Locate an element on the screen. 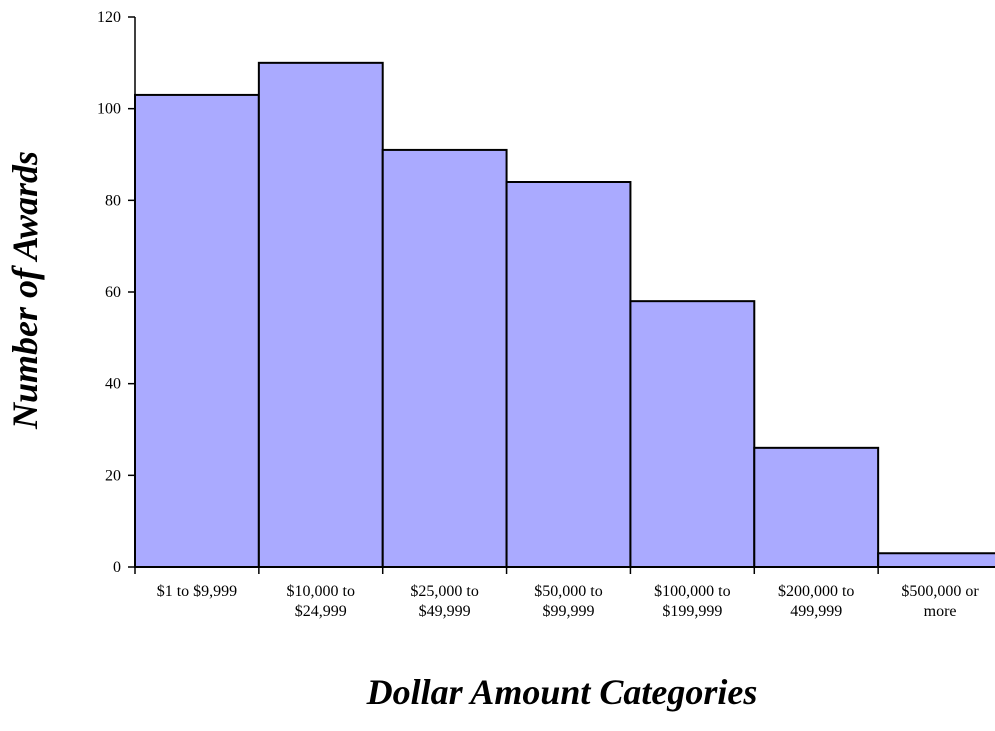  y-tick-label-5: 100 is located at coordinates (109, 109).